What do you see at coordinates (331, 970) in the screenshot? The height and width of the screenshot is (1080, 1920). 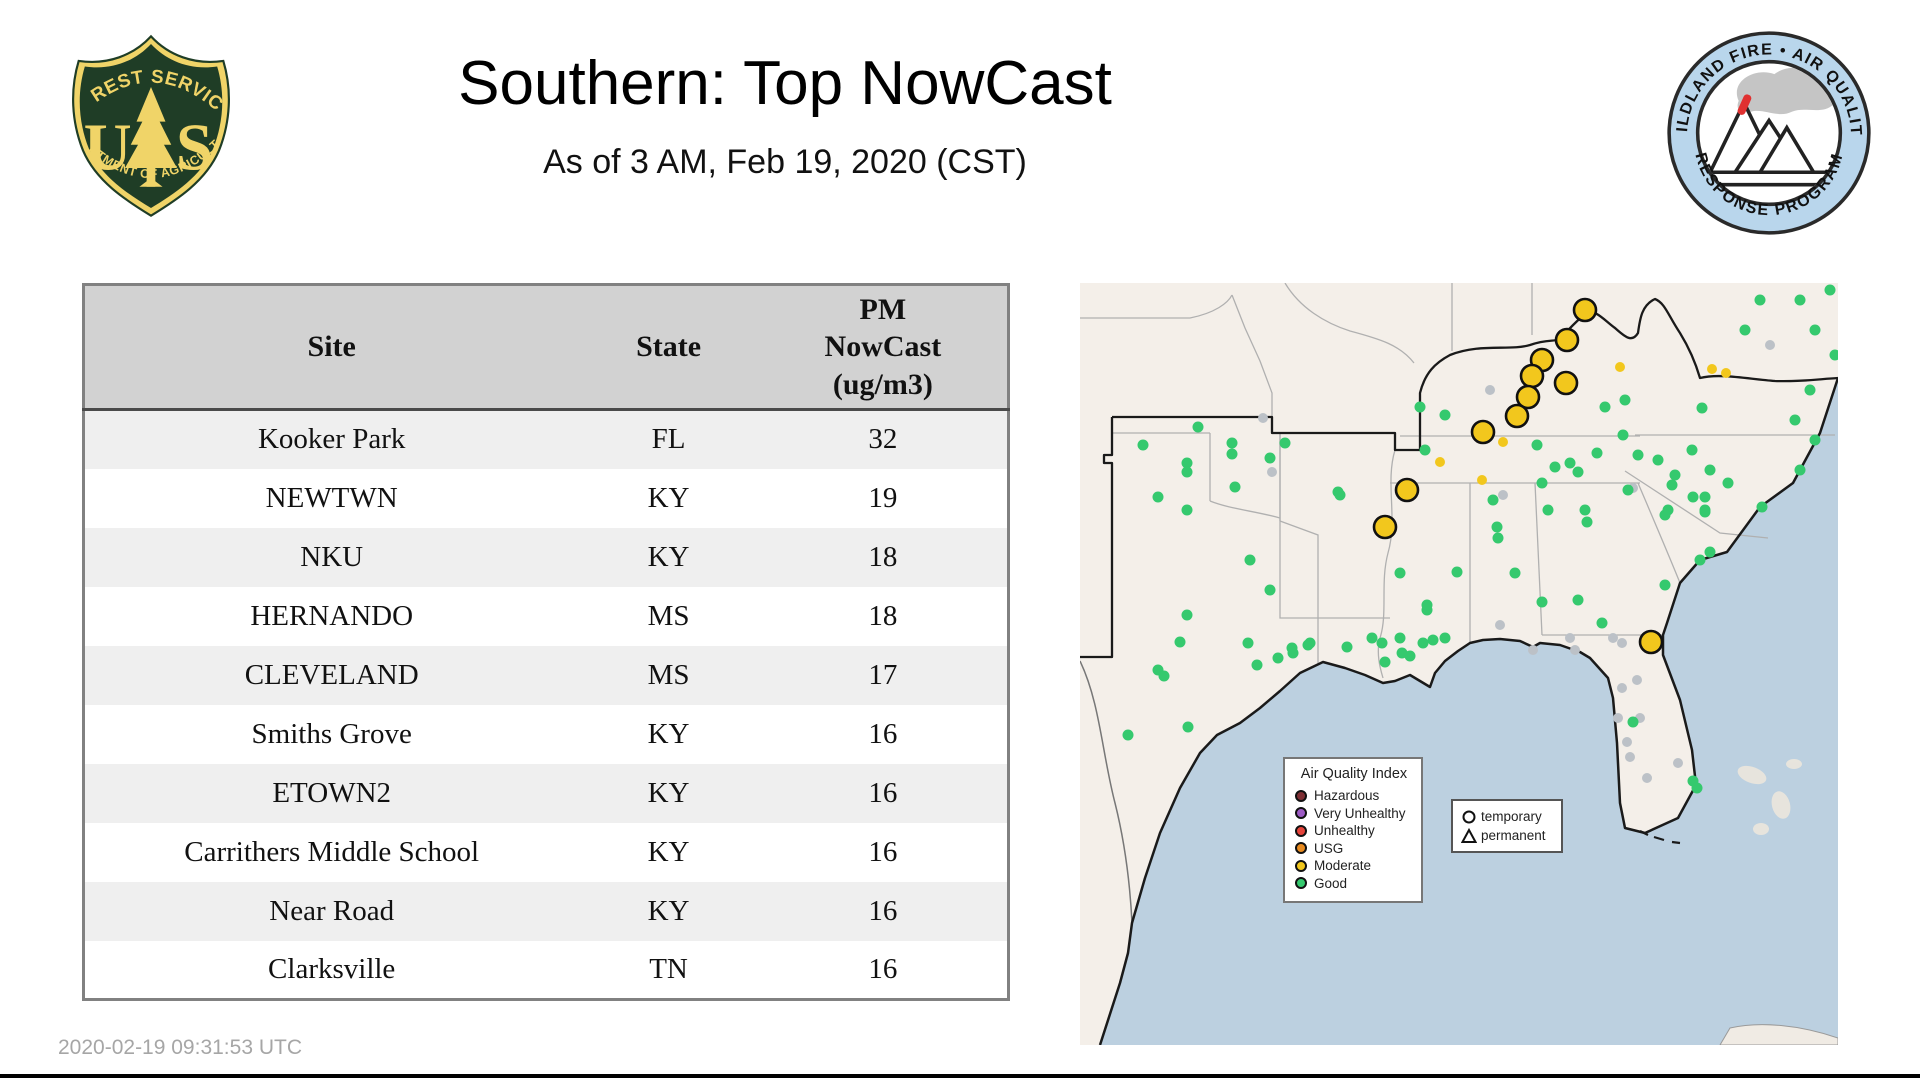 I see `site-cell: Clarksville` at bounding box center [331, 970].